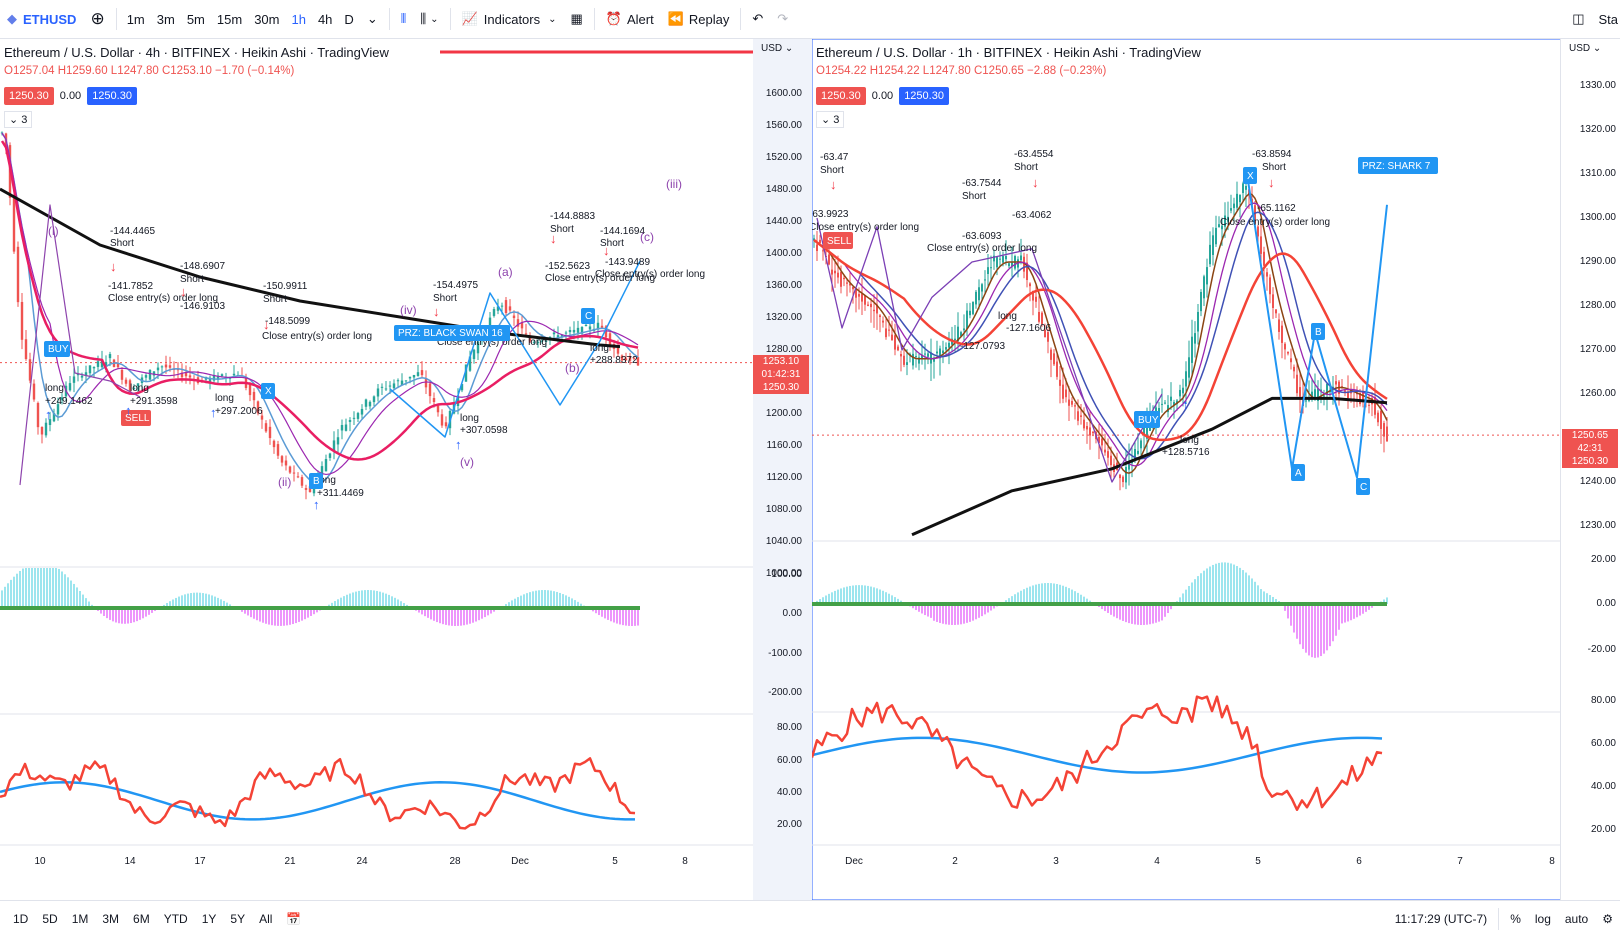  I want to click on undo-button: ↶, so click(757, 19).